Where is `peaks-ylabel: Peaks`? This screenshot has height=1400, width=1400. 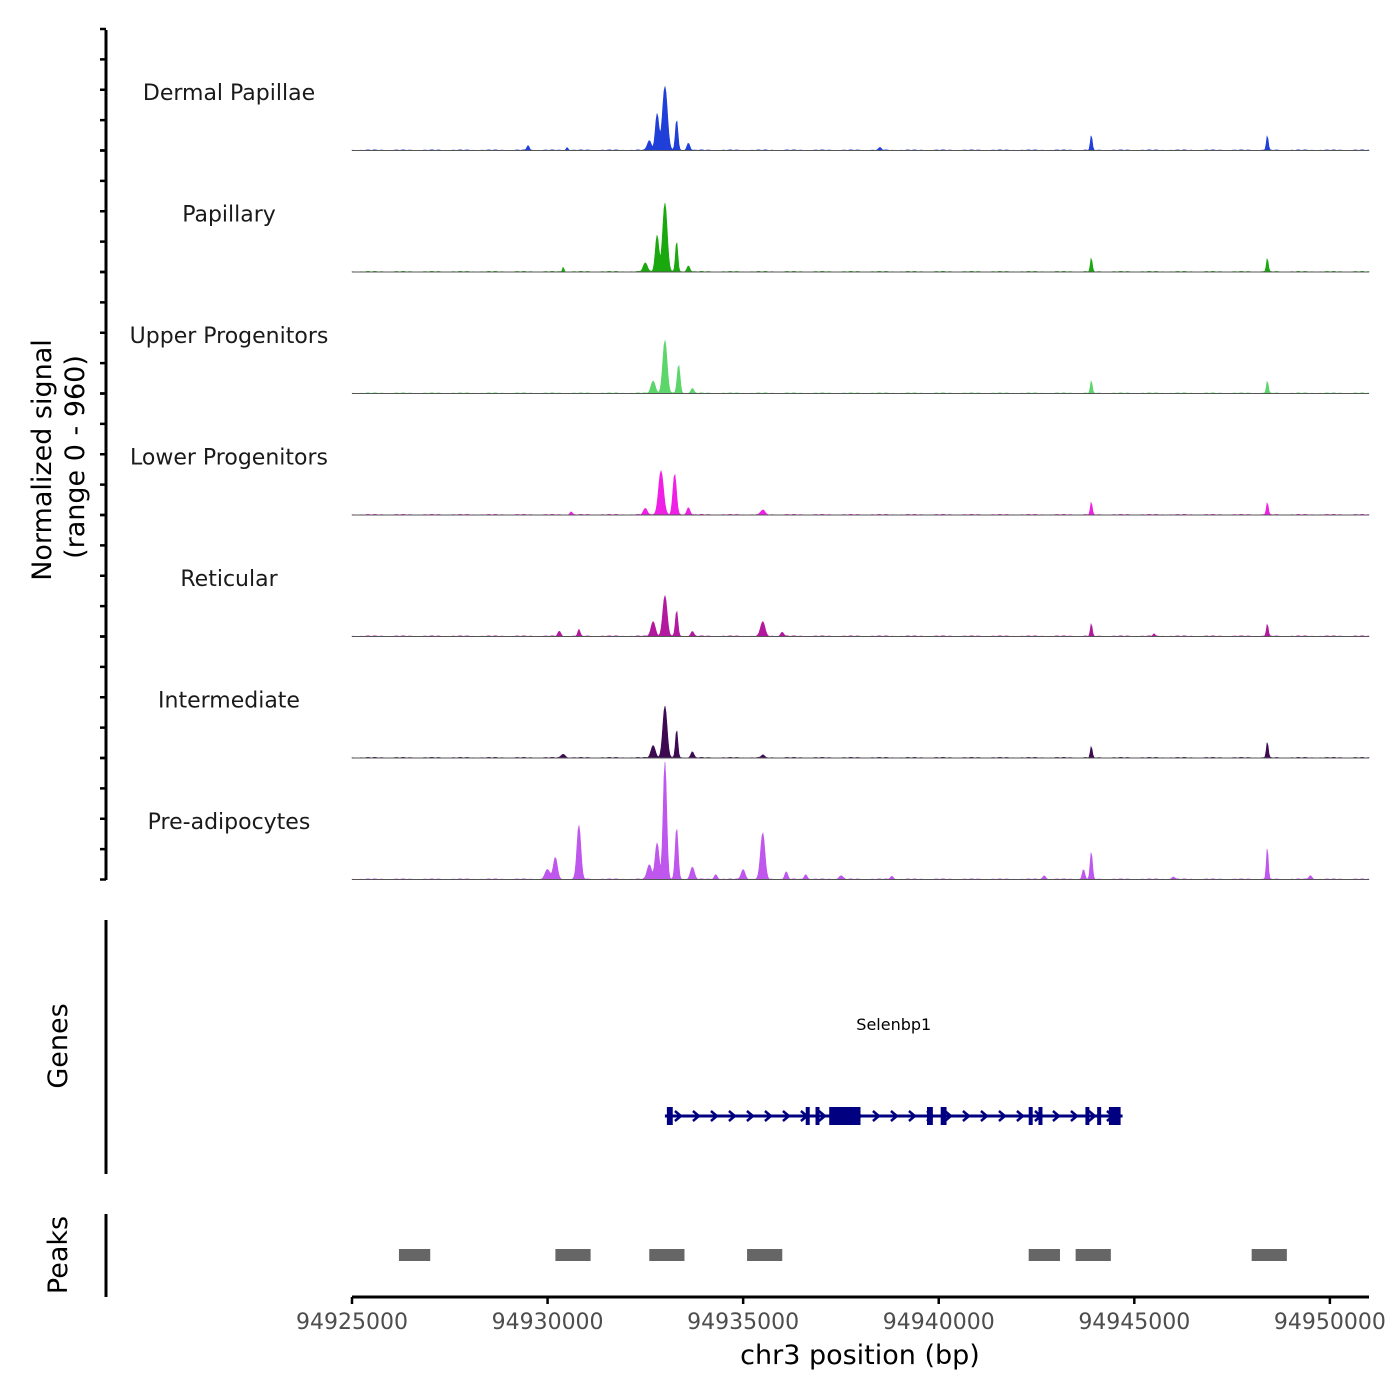
peaks-ylabel: Peaks is located at coordinates (58, 1255).